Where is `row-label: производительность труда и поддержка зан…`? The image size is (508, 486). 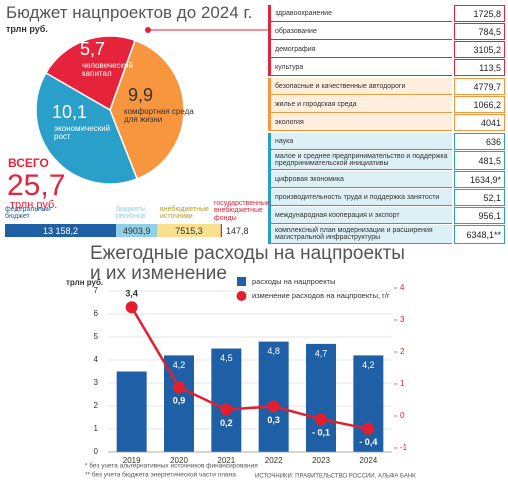 row-label: производительность труда и поддержка зан… is located at coordinates (361, 197).